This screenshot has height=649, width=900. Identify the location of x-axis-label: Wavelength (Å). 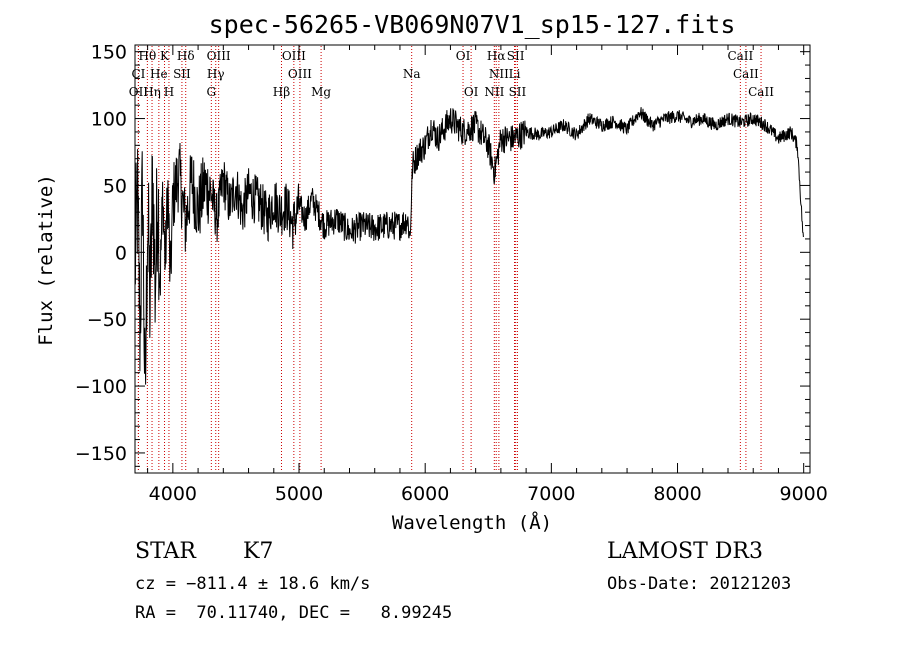
(472, 522).